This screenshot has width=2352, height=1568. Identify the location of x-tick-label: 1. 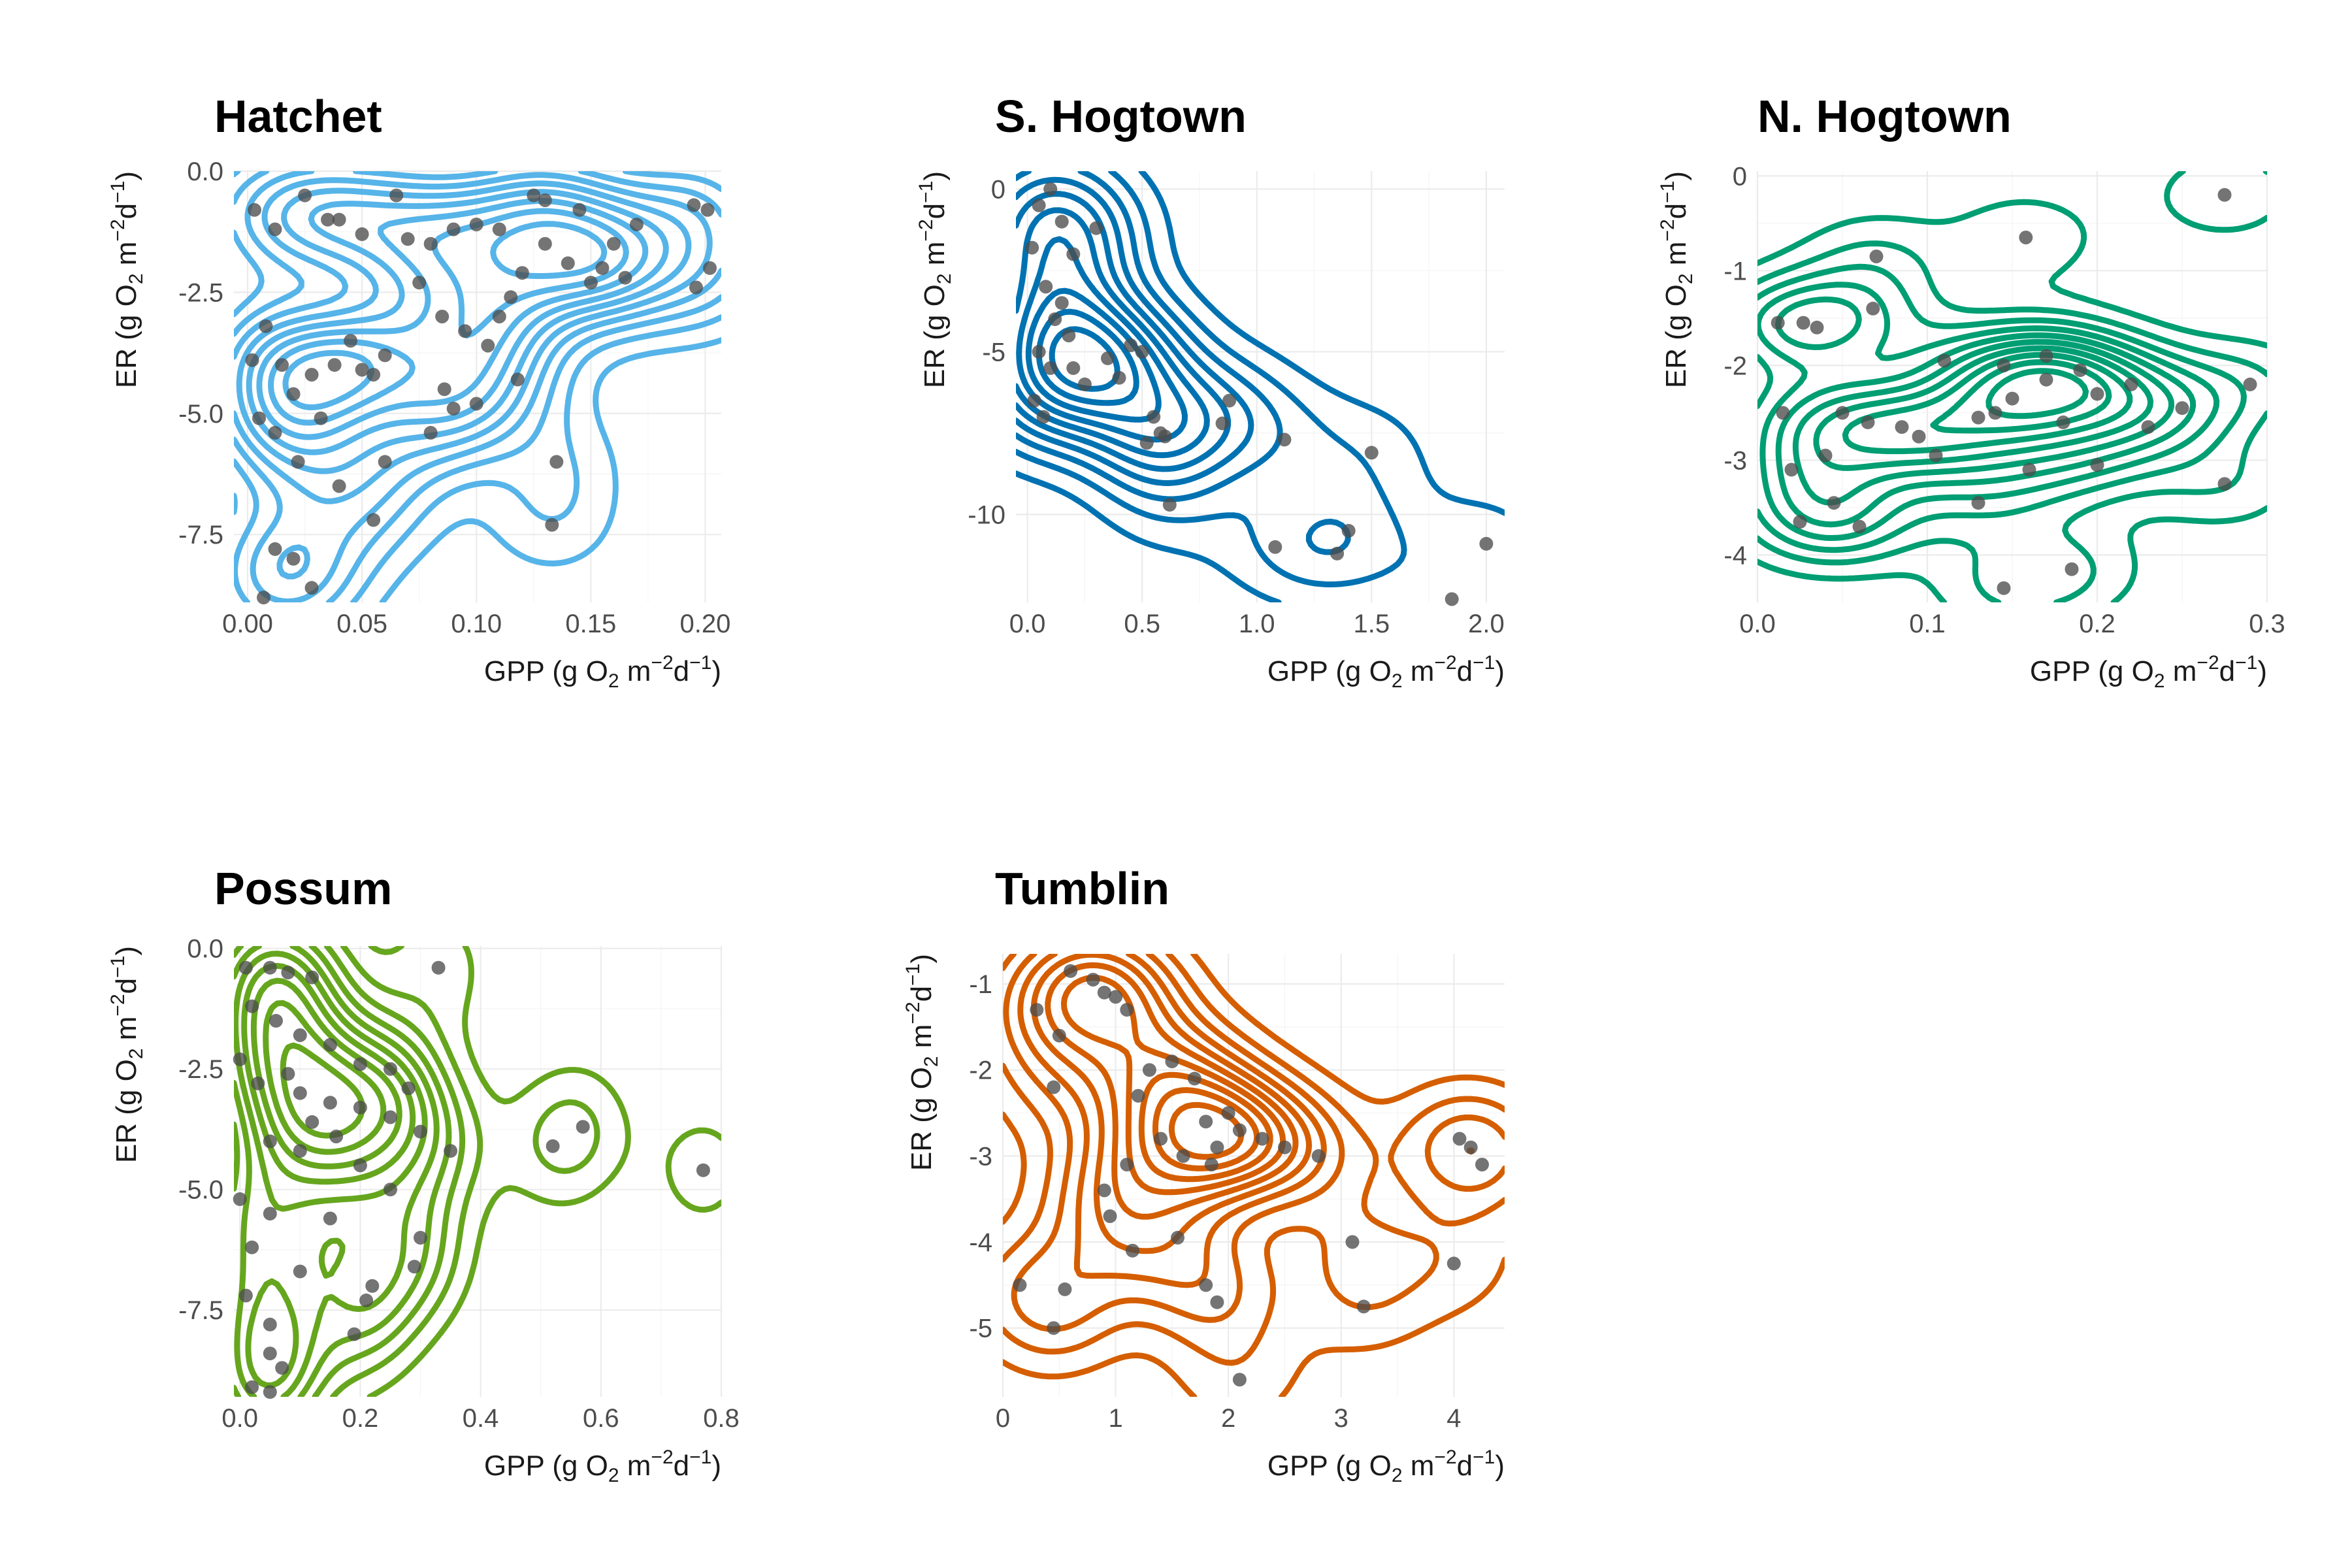
(1115, 1418).